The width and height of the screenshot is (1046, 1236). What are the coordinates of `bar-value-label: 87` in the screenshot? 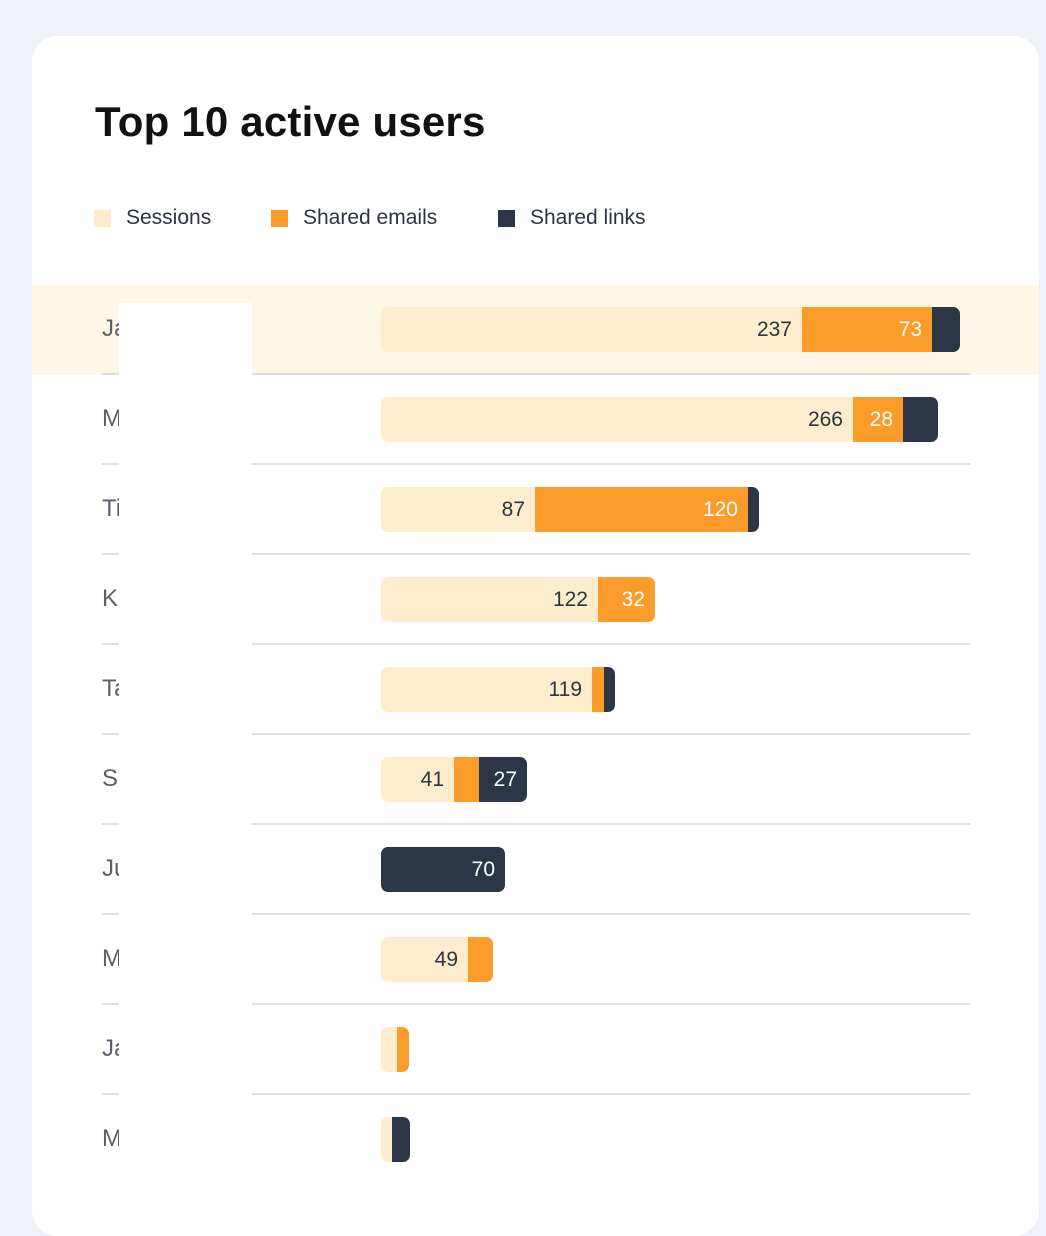 It's located at (513, 509).